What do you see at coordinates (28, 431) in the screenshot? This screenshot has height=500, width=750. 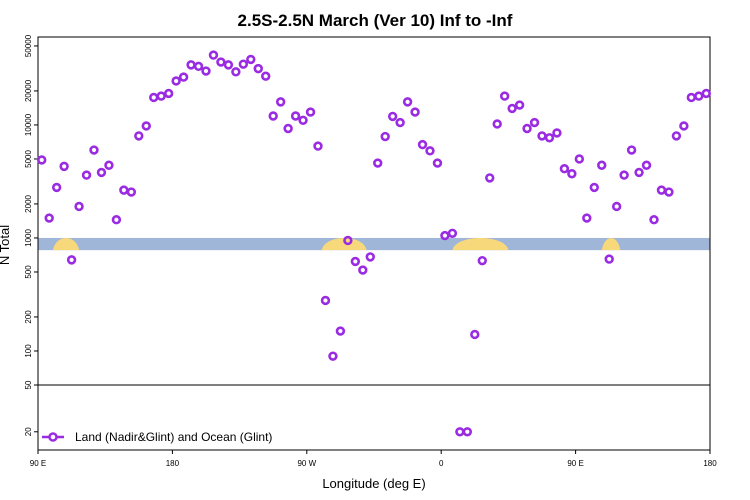 I see `y-tick-label: 20` at bounding box center [28, 431].